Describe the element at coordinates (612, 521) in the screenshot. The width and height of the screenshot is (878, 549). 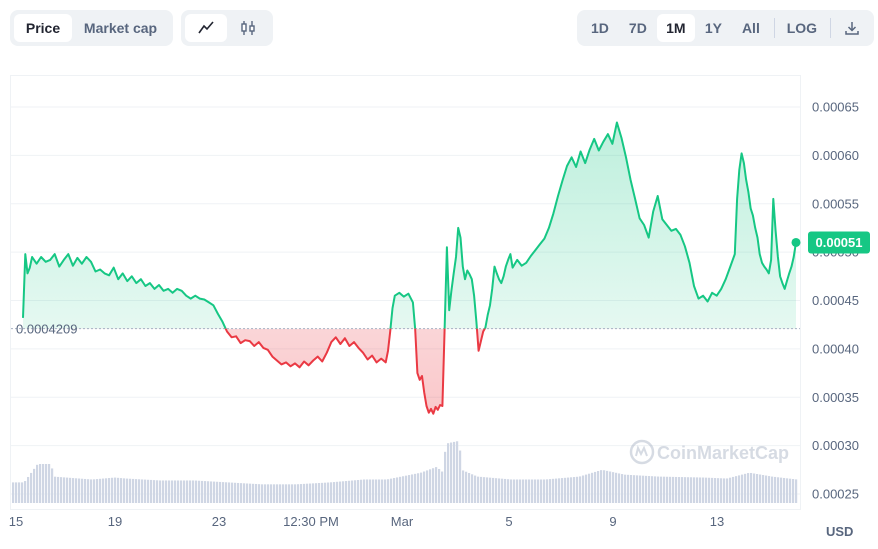
I see `x-tick-label: 9` at that location.